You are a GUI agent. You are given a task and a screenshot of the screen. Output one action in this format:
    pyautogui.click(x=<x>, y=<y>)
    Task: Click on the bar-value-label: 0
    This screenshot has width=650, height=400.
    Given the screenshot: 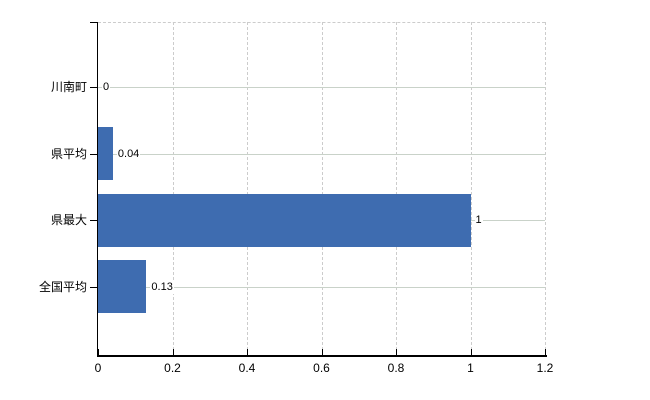 What is the action you would take?
    pyautogui.click(x=106, y=87)
    